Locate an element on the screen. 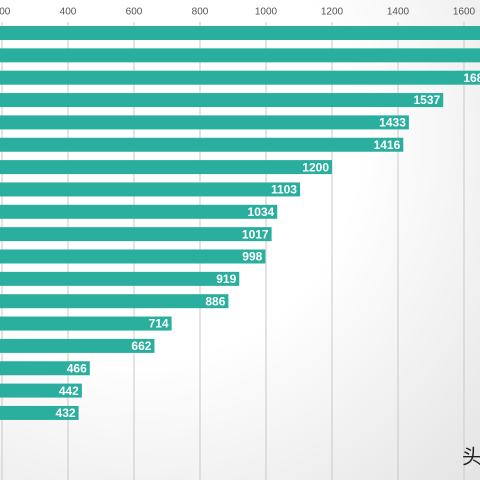  value-label: 1688 is located at coordinates (471, 78).